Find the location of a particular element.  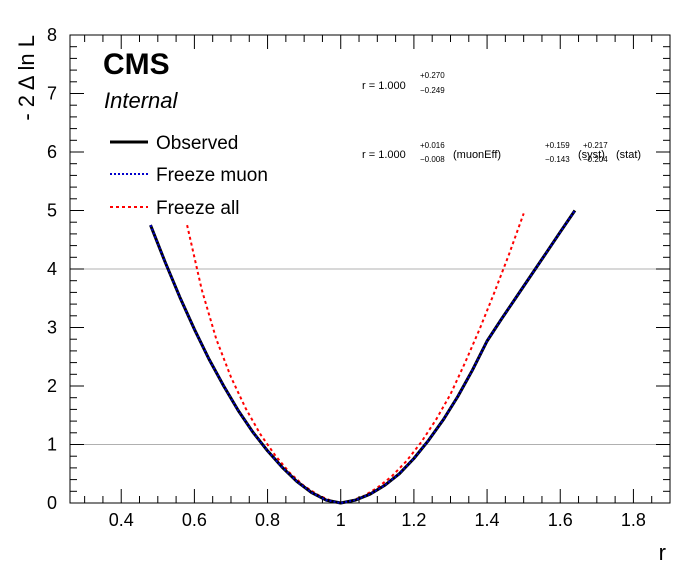

x-tick-label: 0.6 is located at coordinates (194, 520).